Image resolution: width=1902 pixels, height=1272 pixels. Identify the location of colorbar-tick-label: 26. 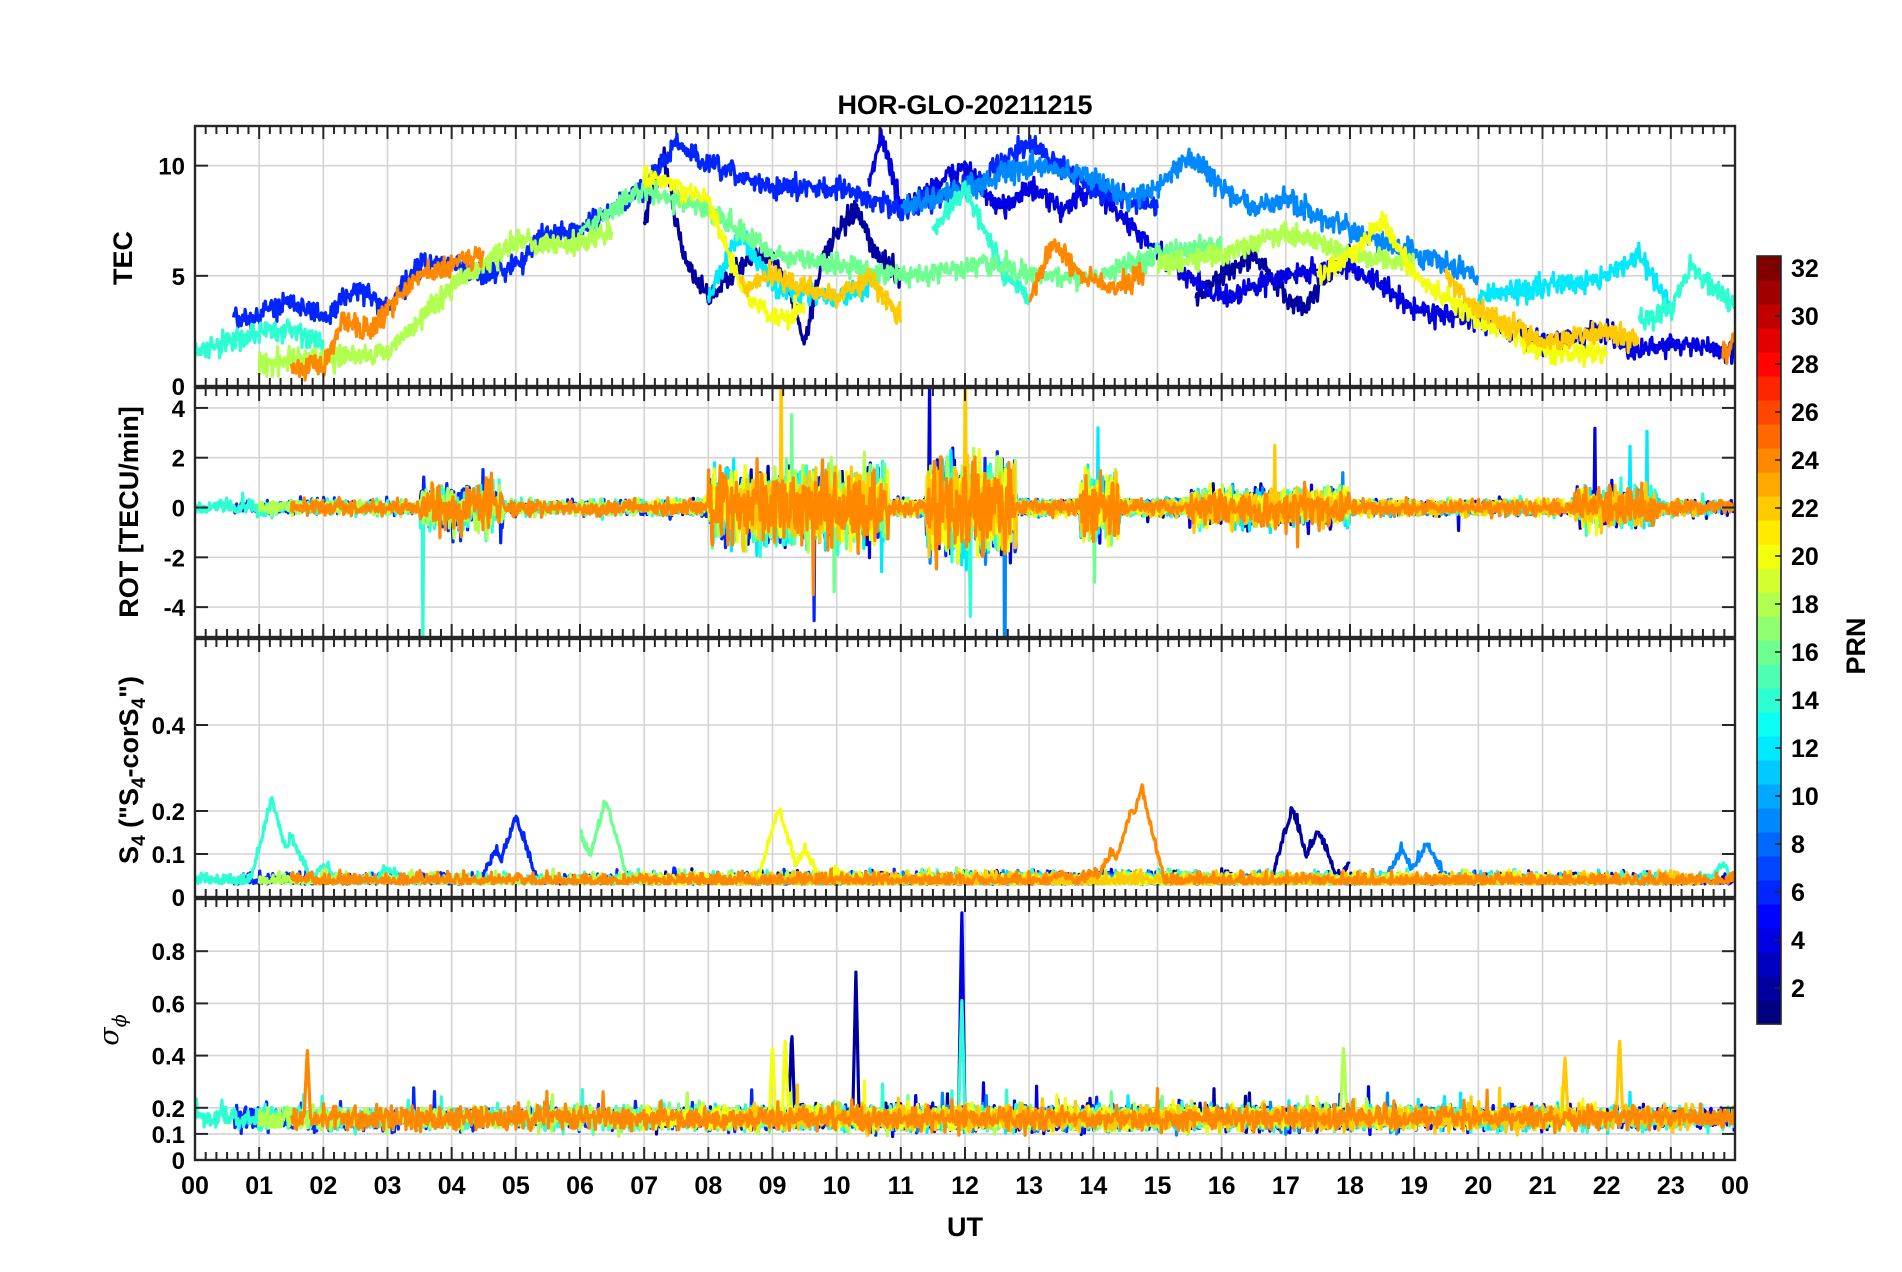
(1805, 413).